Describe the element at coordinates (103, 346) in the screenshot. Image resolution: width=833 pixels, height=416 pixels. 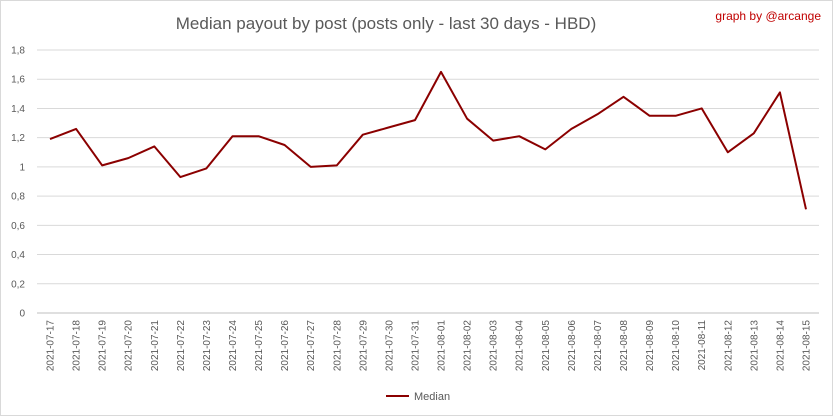
I see `x-tick-label: 2021-07-19` at that location.